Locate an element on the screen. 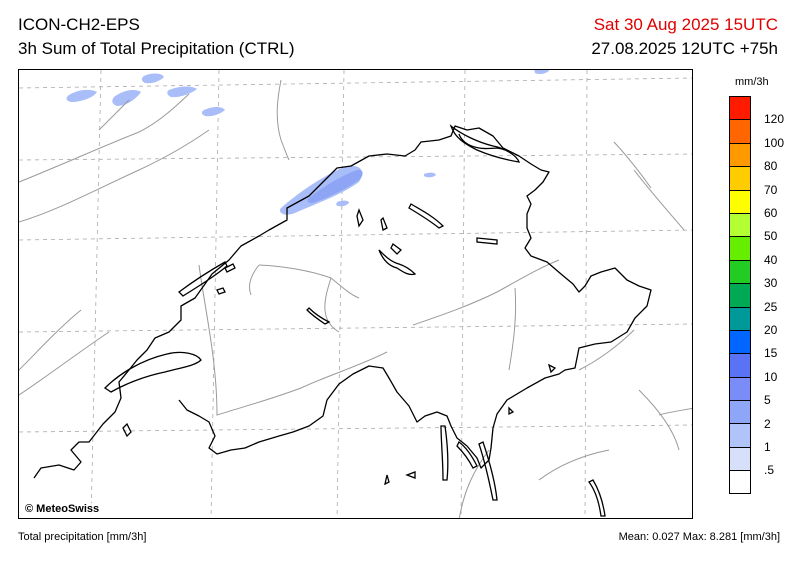 The width and height of the screenshot is (800, 561). copyright-label: © MeteoSwiss is located at coordinates (62, 509).